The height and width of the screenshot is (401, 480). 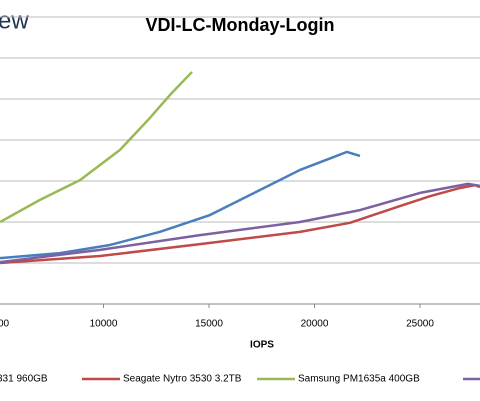 What do you see at coordinates (209, 324) in the screenshot?
I see `x-tick-label: 15000` at bounding box center [209, 324].